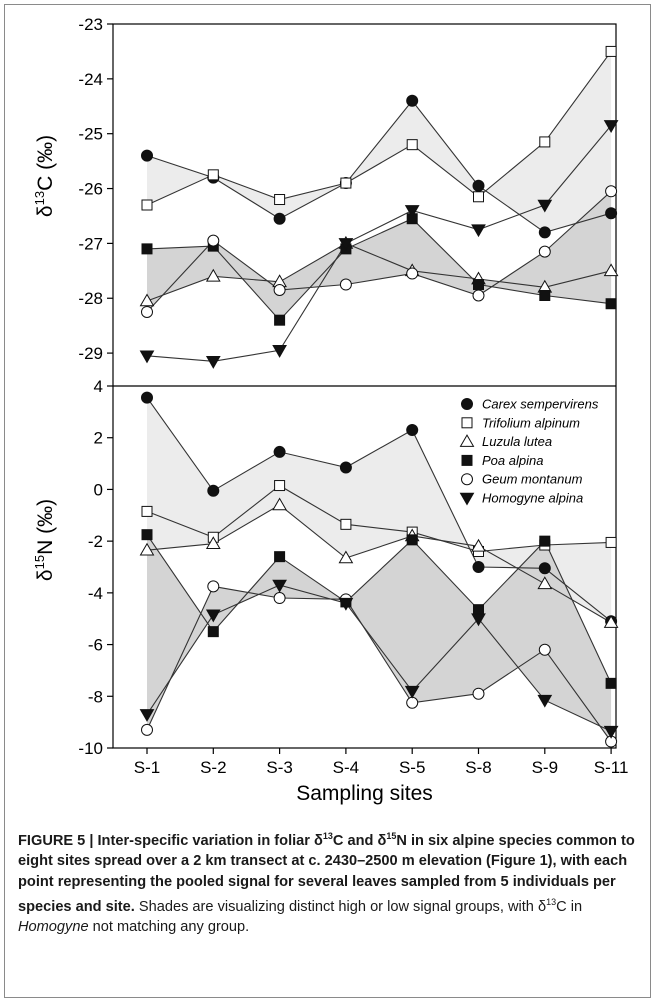  I want to click on legend-label-poa-alpina: Poa alpina, so click(512, 460).